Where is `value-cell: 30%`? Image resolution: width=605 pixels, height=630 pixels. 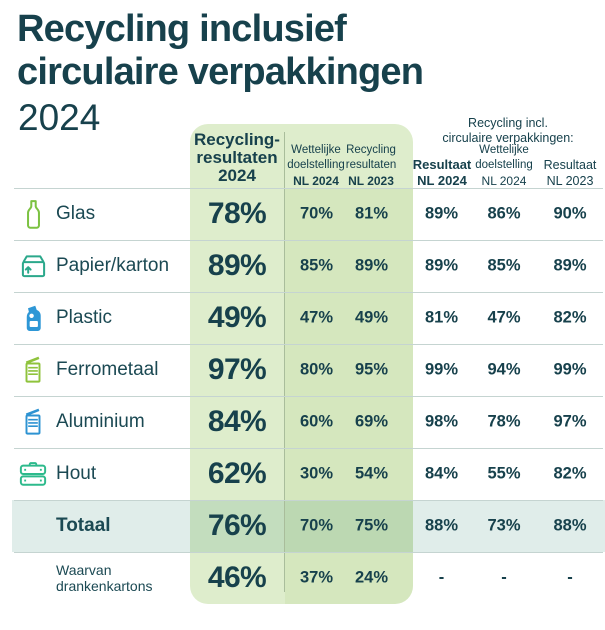
value-cell: 30% is located at coordinates (316, 473).